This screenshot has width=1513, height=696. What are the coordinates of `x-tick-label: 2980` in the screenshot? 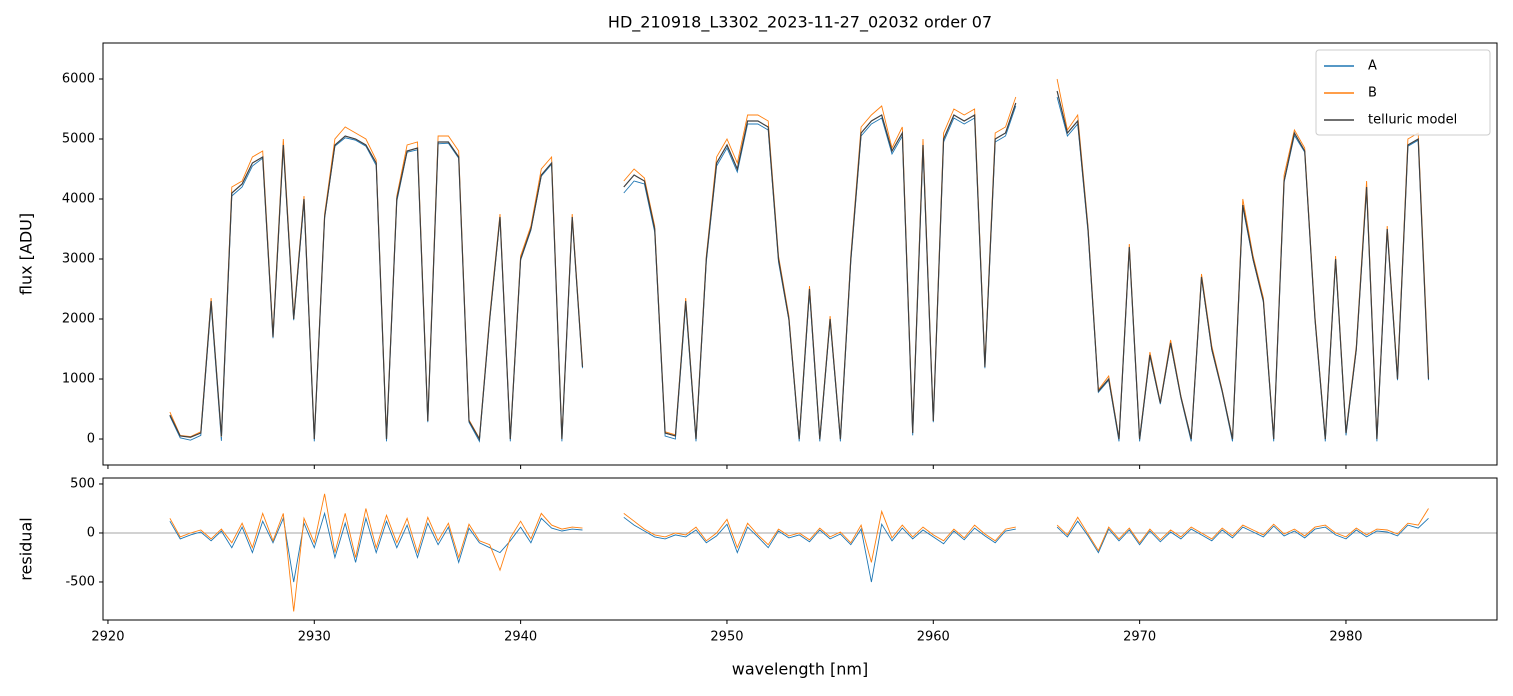 It's located at (1345, 637).